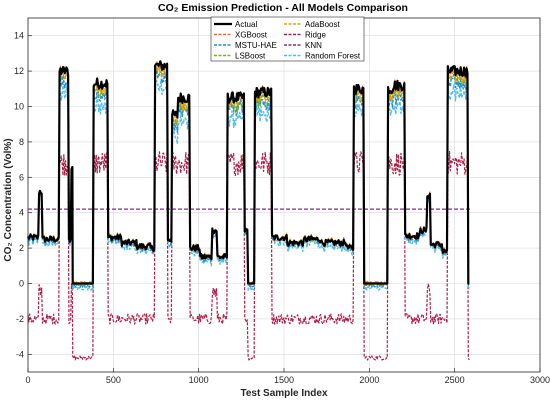 The width and height of the screenshot is (550, 402). What do you see at coordinates (455, 380) in the screenshot?
I see `x-tick-label: 2500` at bounding box center [455, 380].